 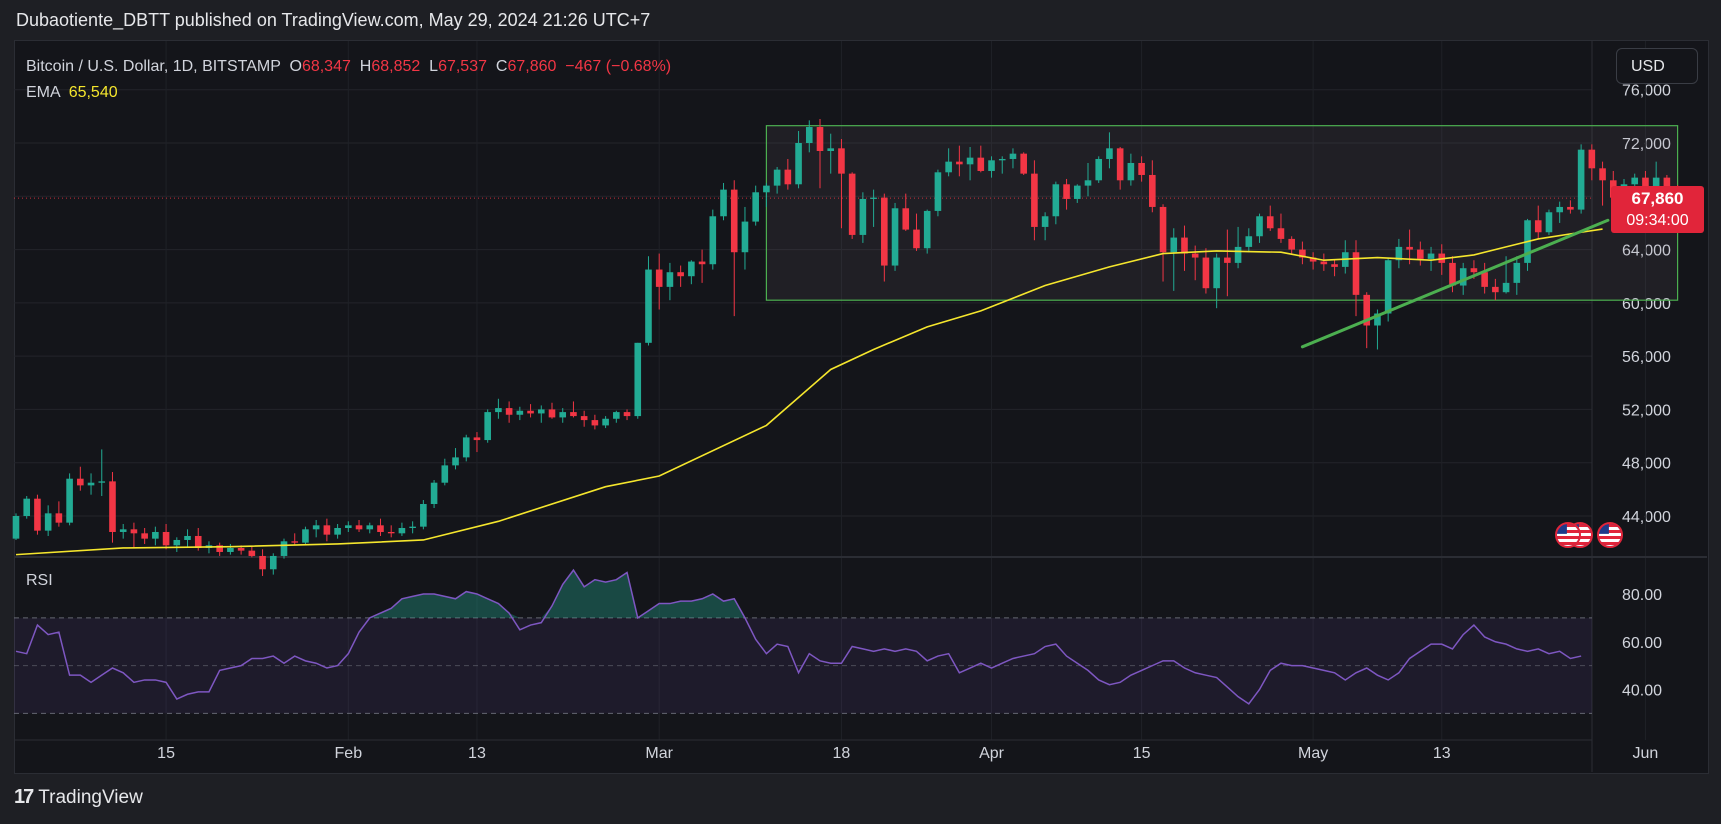 I want to click on ema-label: EMA, so click(x=43, y=92).